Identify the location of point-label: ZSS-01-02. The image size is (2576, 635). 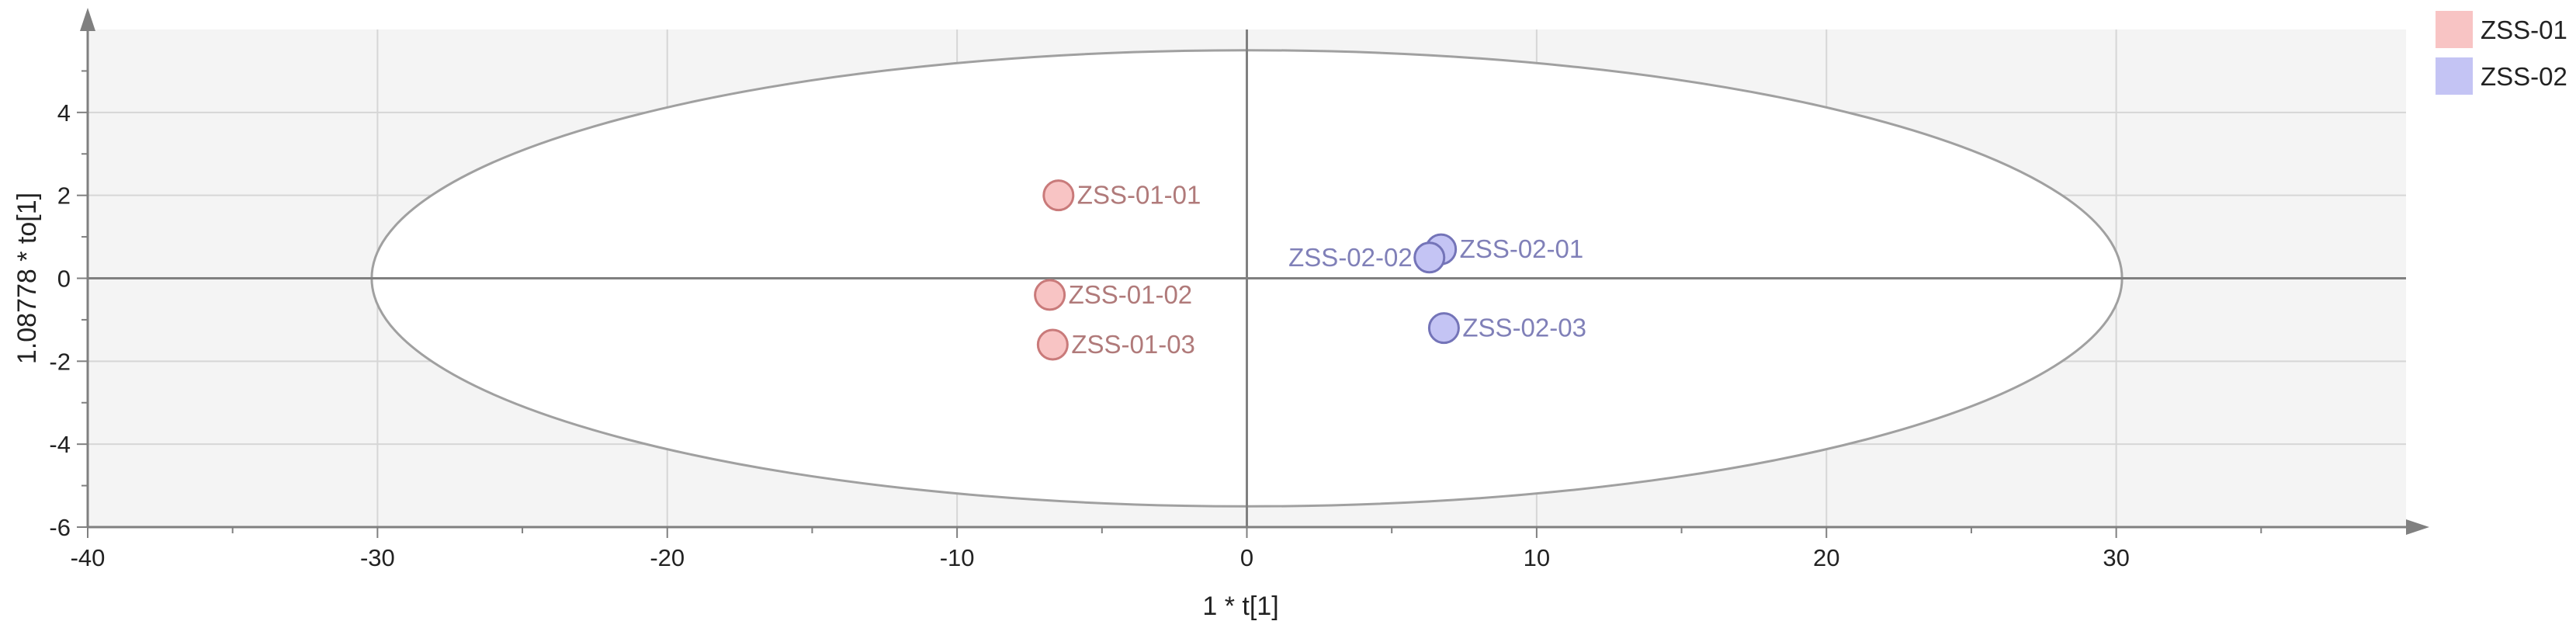
(1131, 294).